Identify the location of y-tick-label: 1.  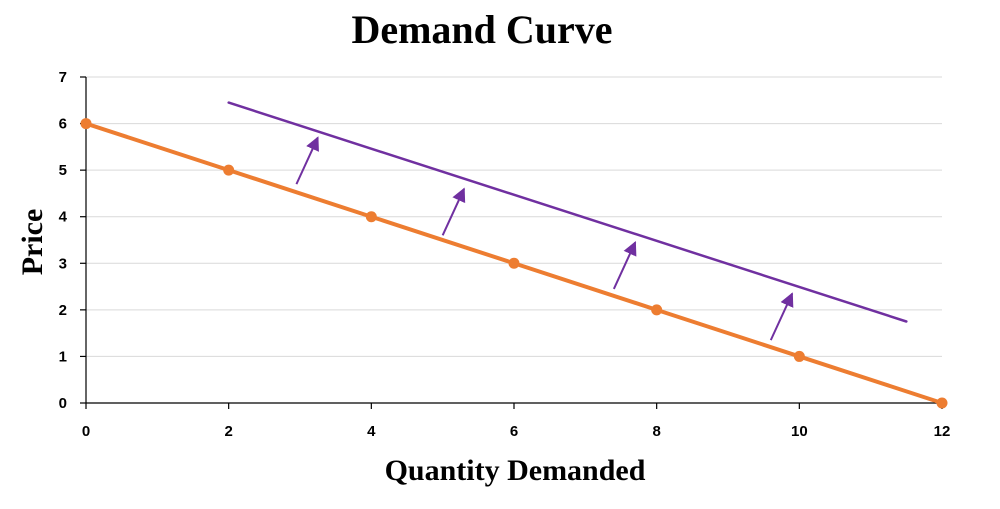
(63, 356).